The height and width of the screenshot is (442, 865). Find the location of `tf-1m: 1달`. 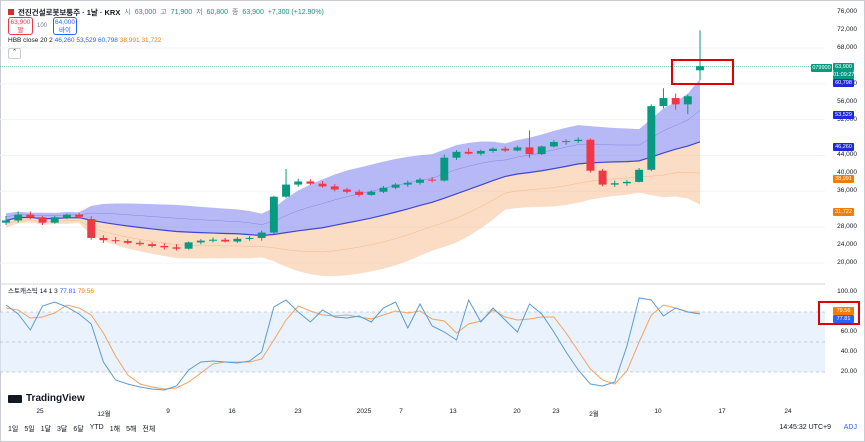

tf-1m: 1달 is located at coordinates (46, 429).